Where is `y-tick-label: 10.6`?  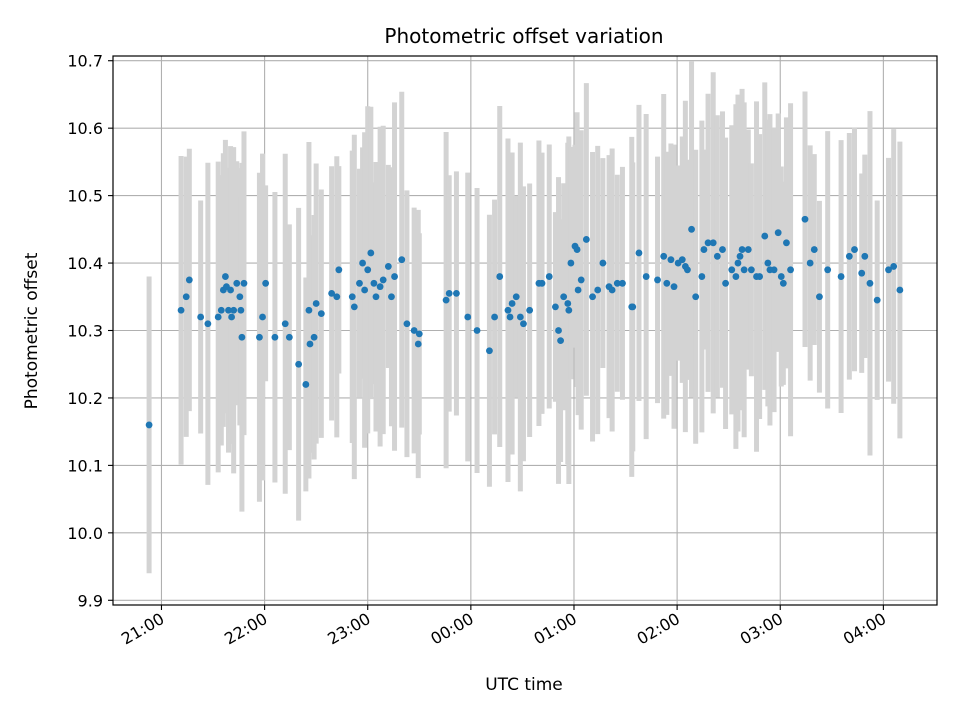
y-tick-label: 10.6 is located at coordinates (85, 128).